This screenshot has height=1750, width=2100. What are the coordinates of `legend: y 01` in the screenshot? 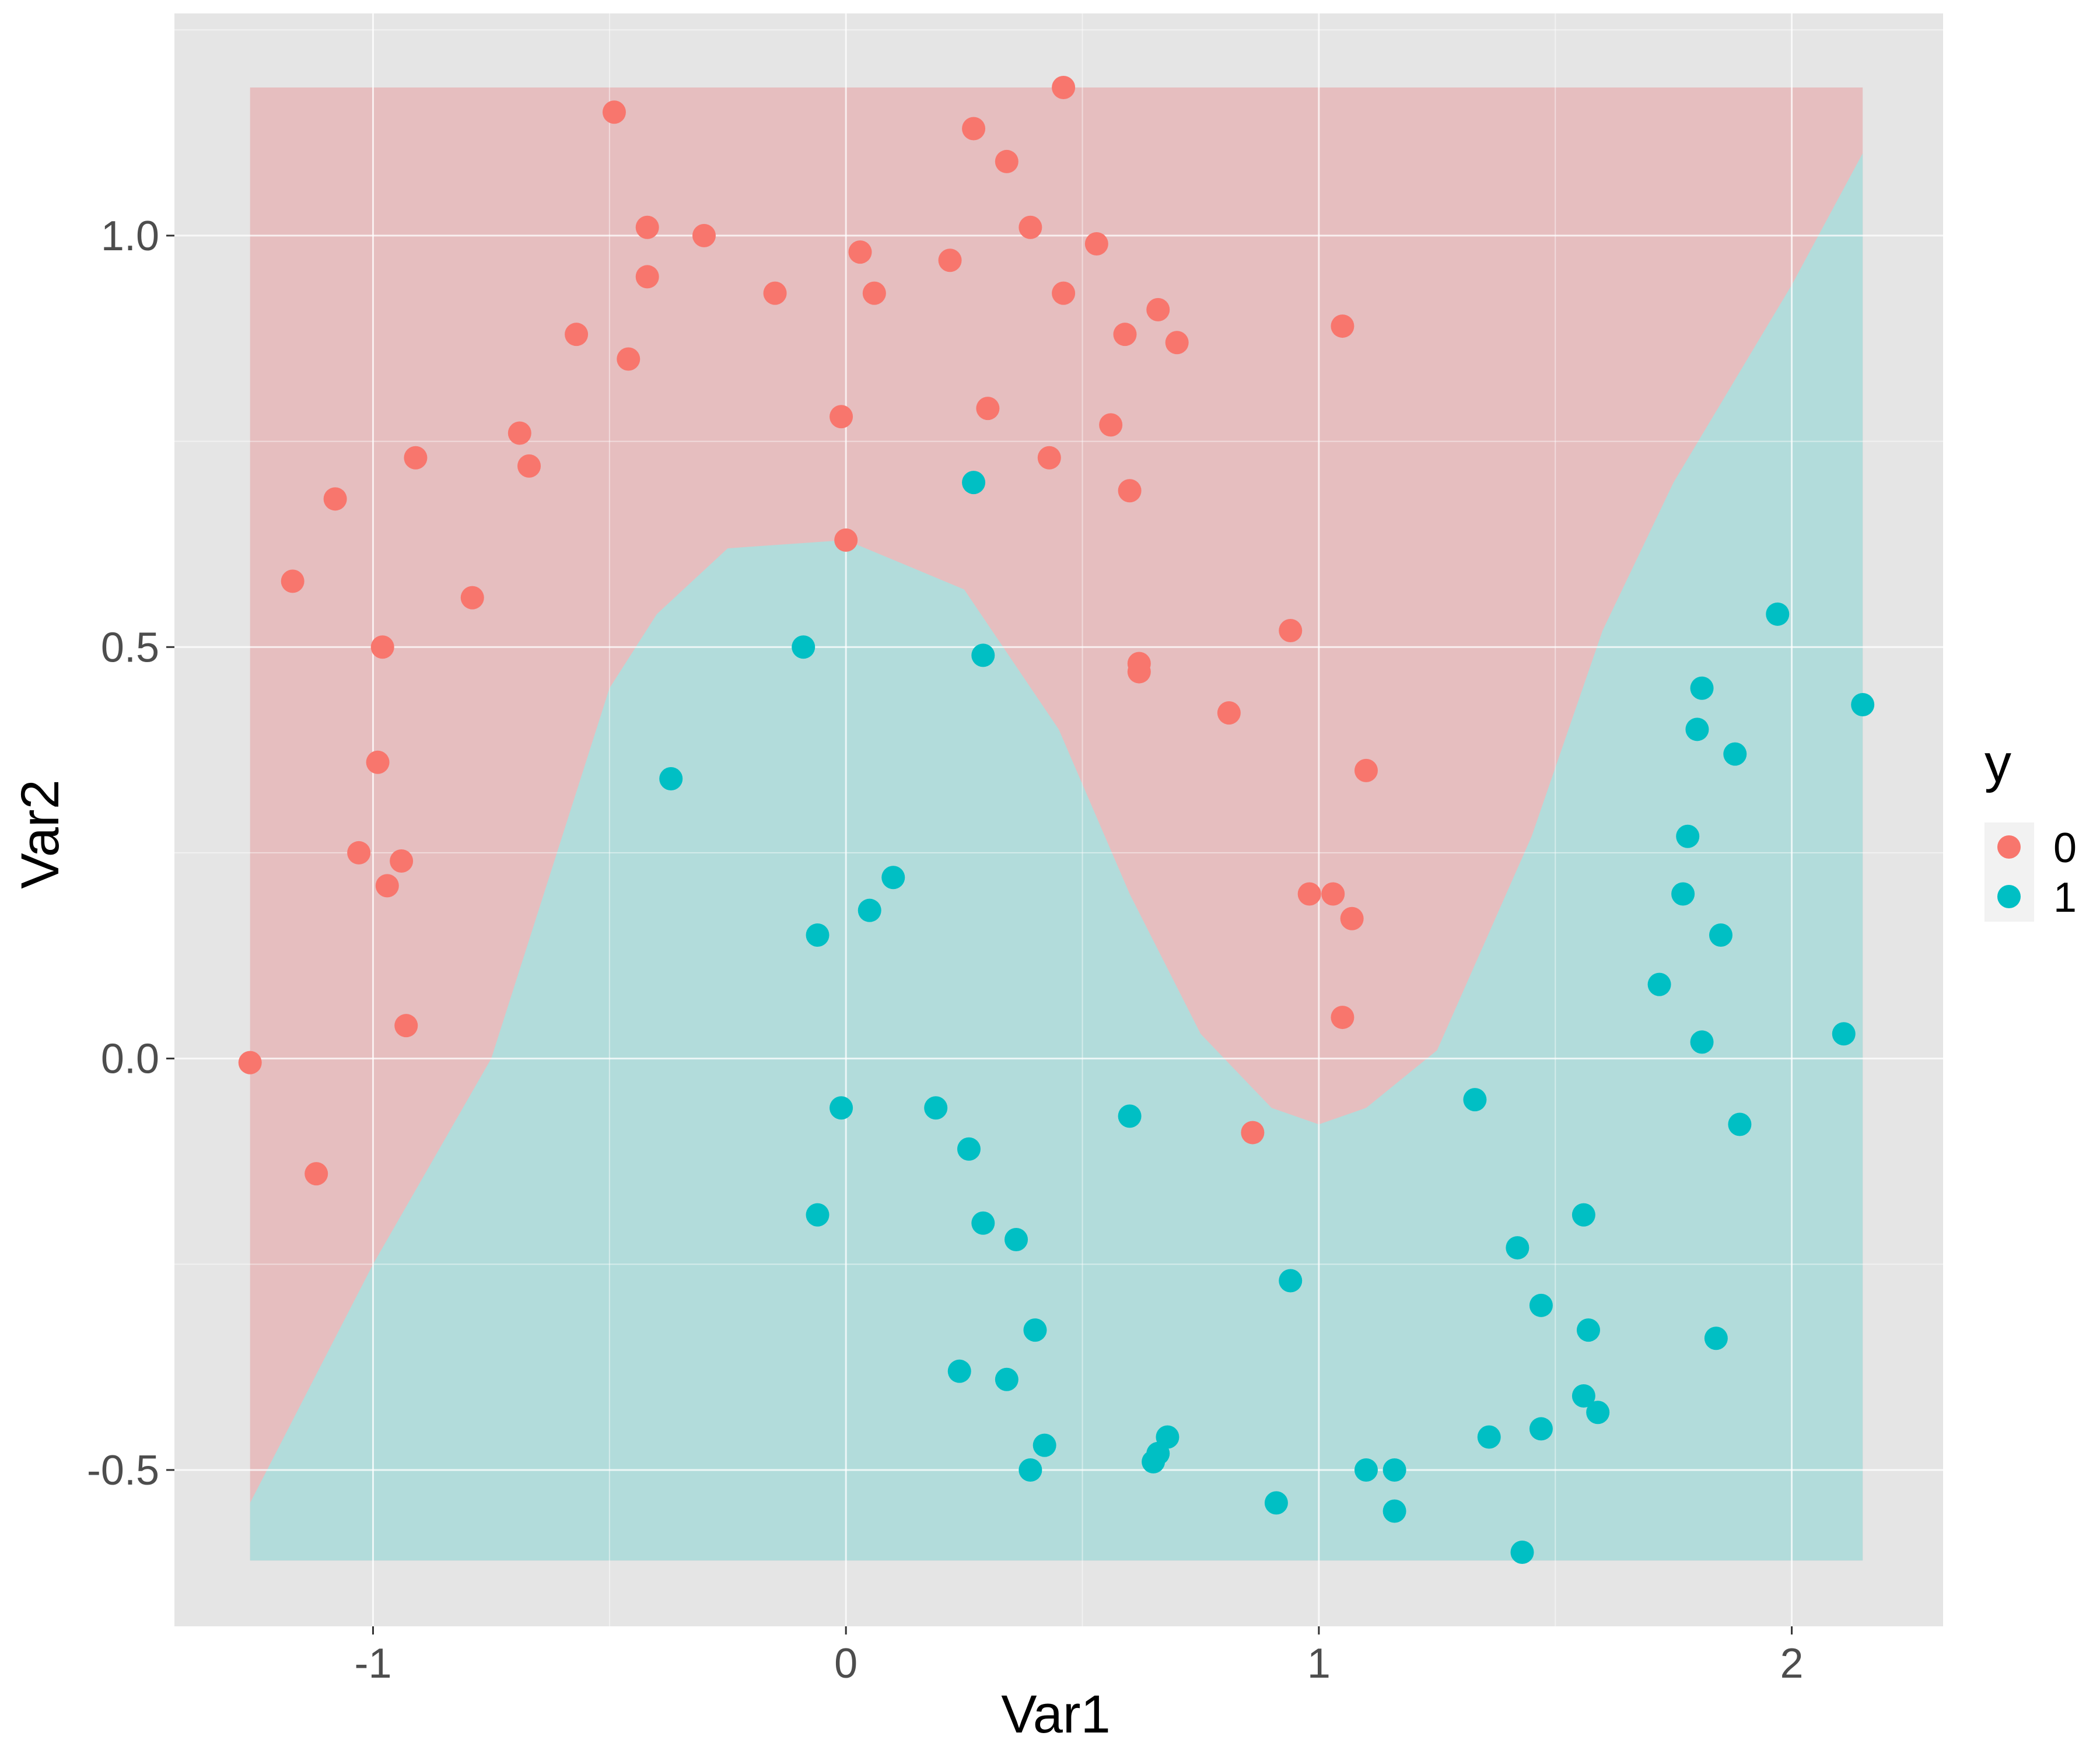 It's located at (2031, 828).